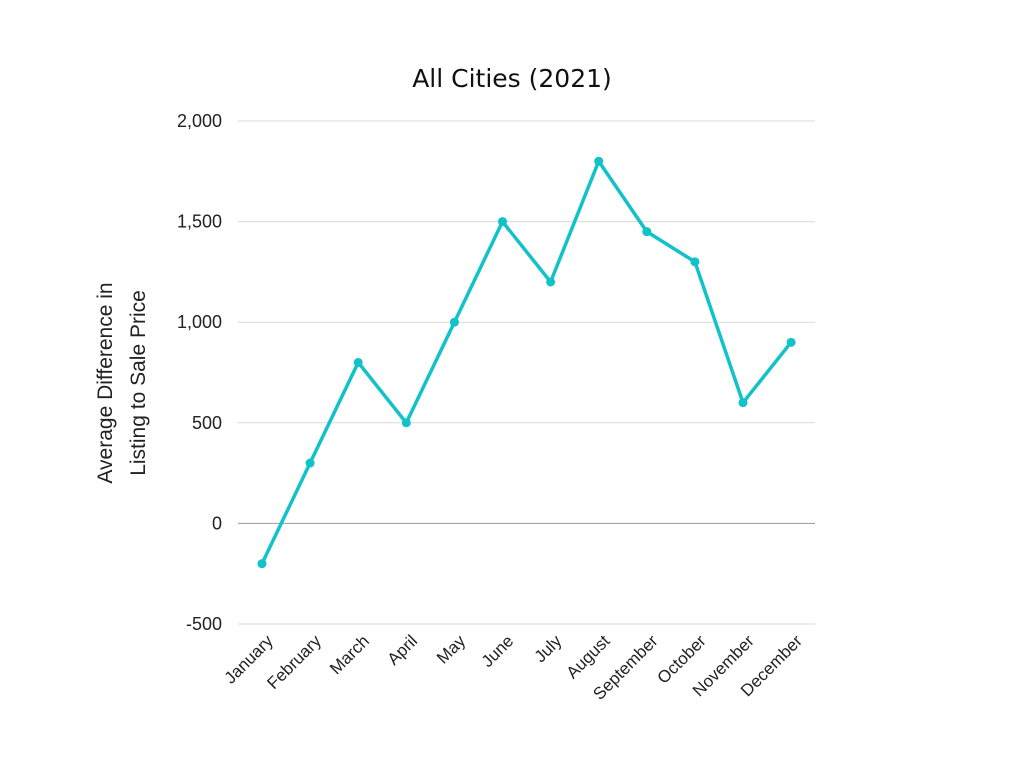  I want to click on y-tick-label: 500, so click(207, 423).